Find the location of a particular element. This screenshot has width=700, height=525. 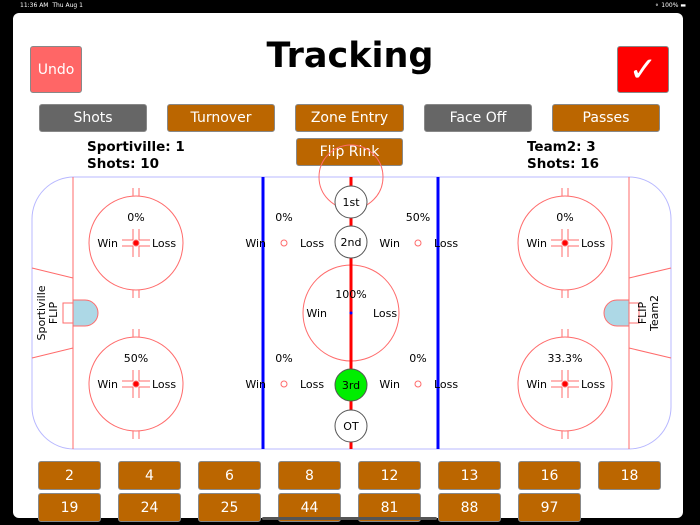

player-button: 4 is located at coordinates (149, 475).